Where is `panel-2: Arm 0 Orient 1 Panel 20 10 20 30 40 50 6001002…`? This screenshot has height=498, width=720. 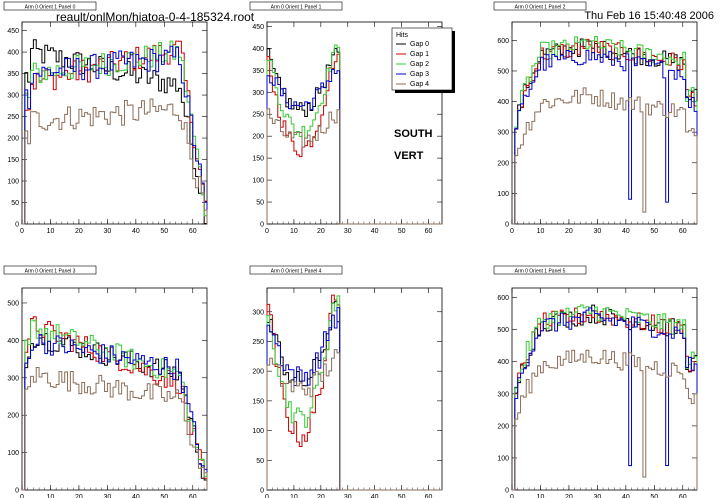 panel-2: Arm 0 Orient 1 Panel 20 10 20 30 40 50 6001002… is located at coordinates (595, 118).